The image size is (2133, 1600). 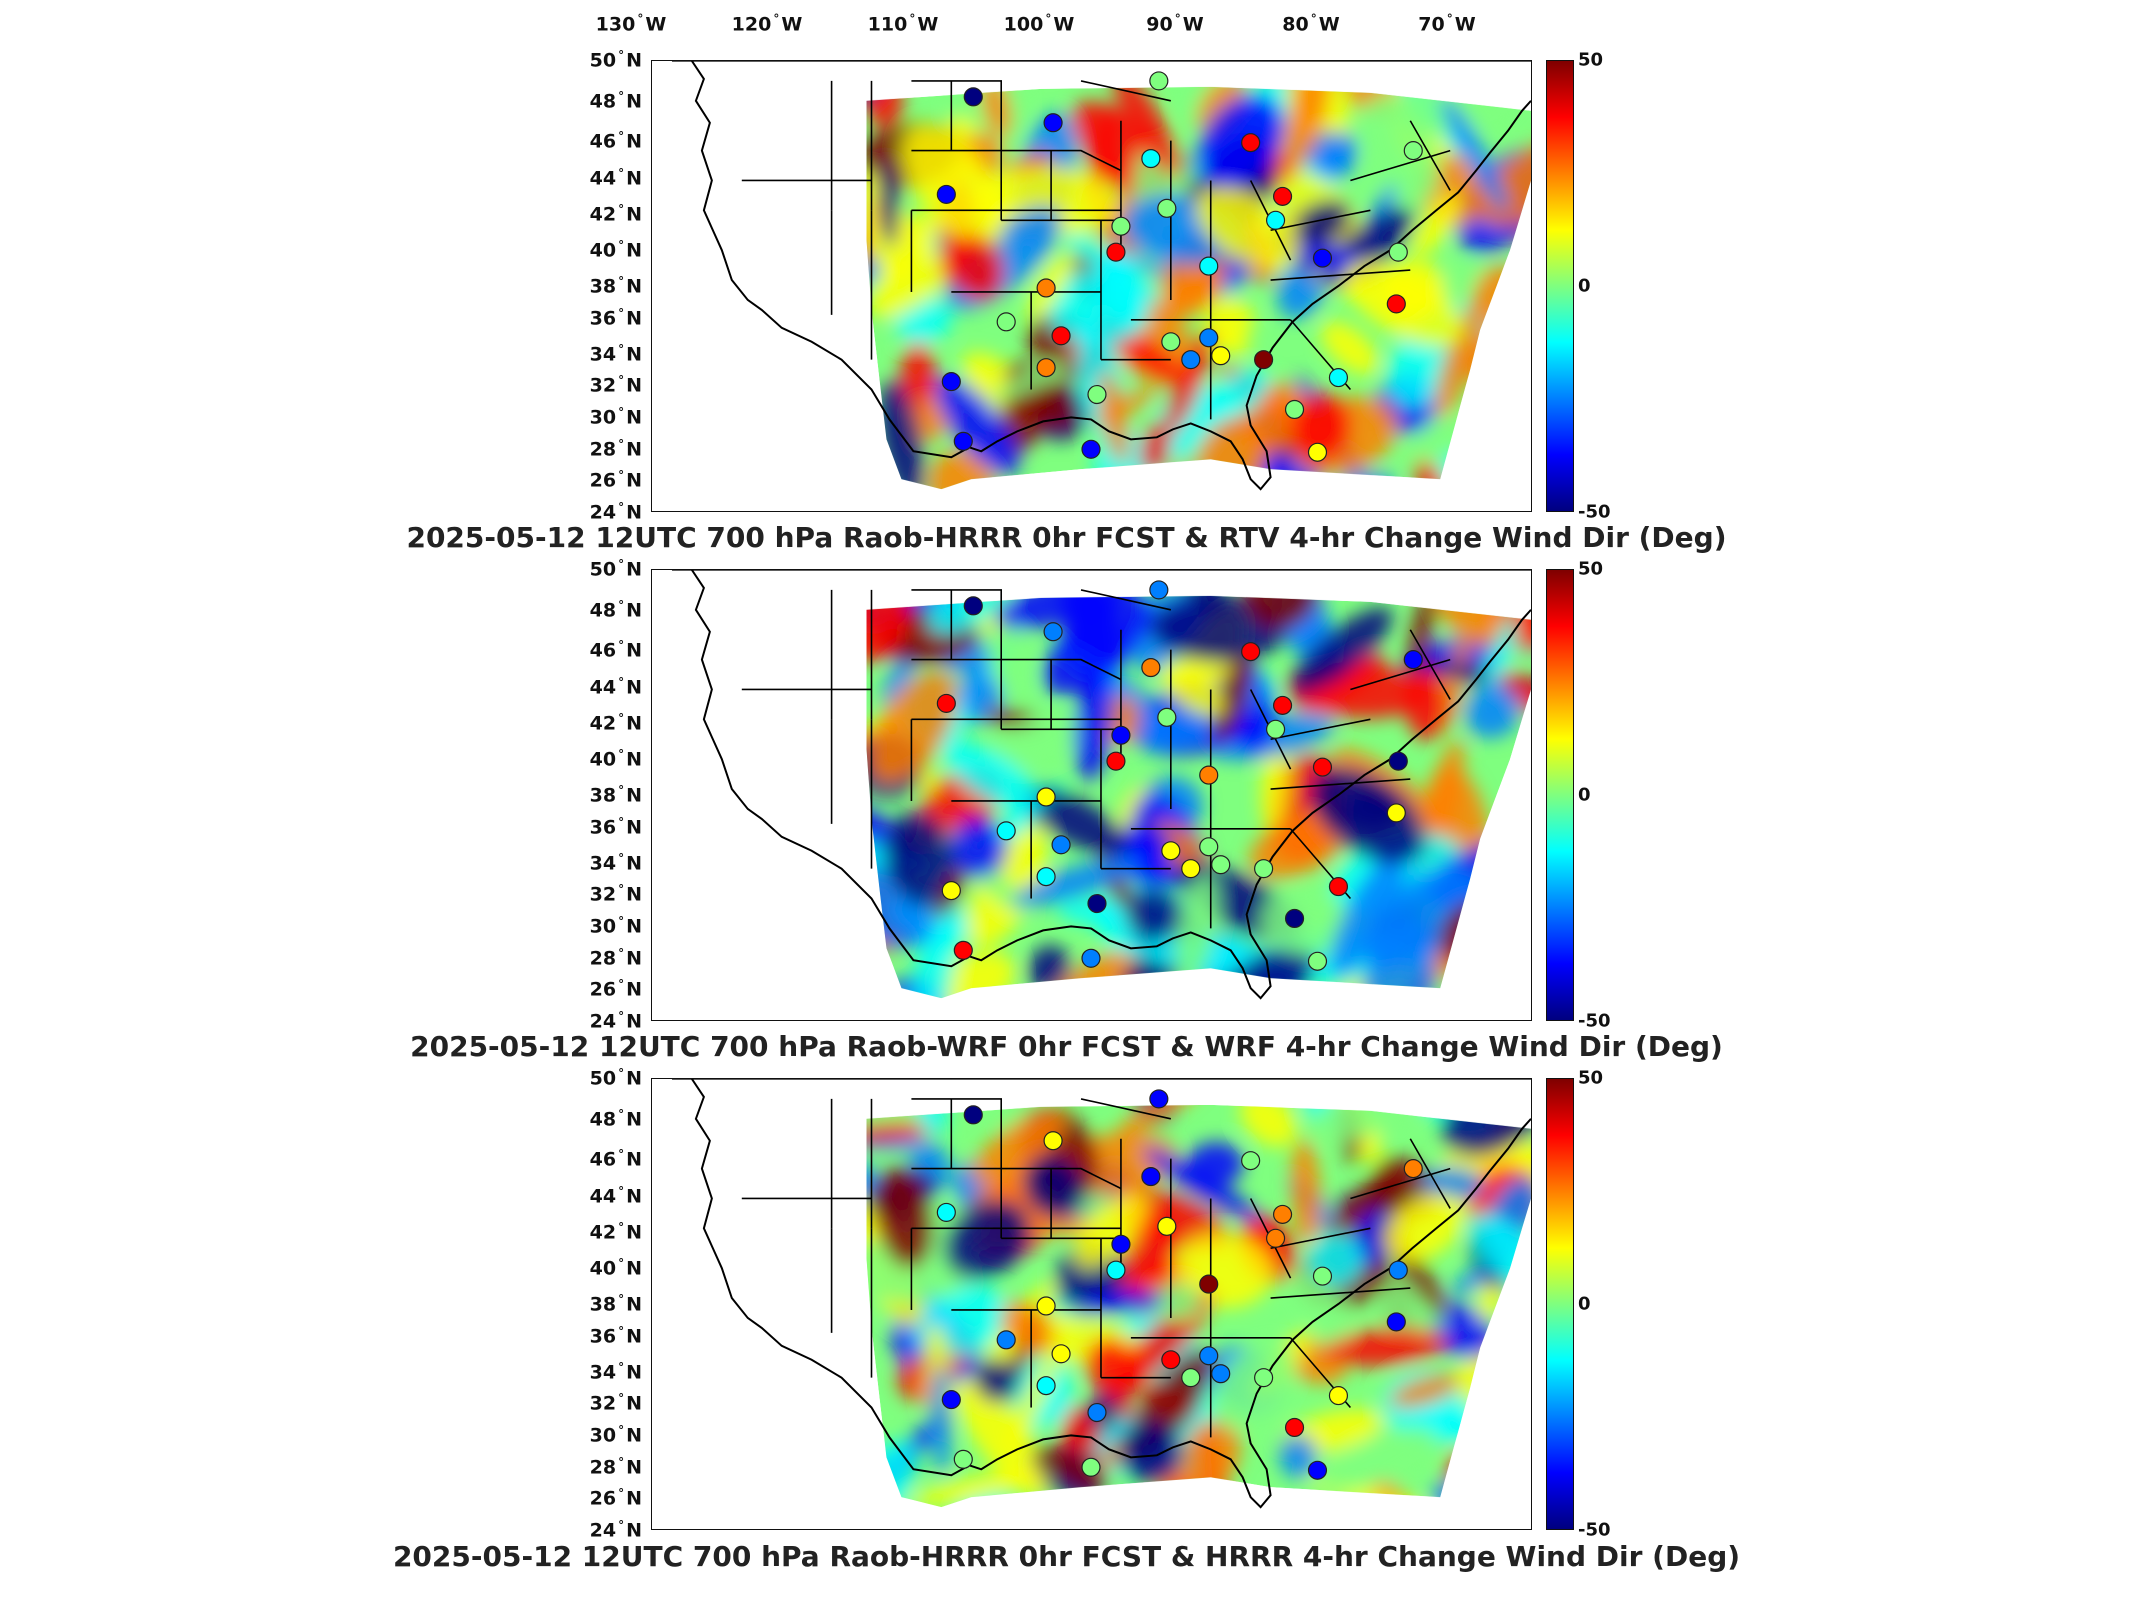 I want to click on colorbar-tick-label: 50, so click(x=1591, y=1078).